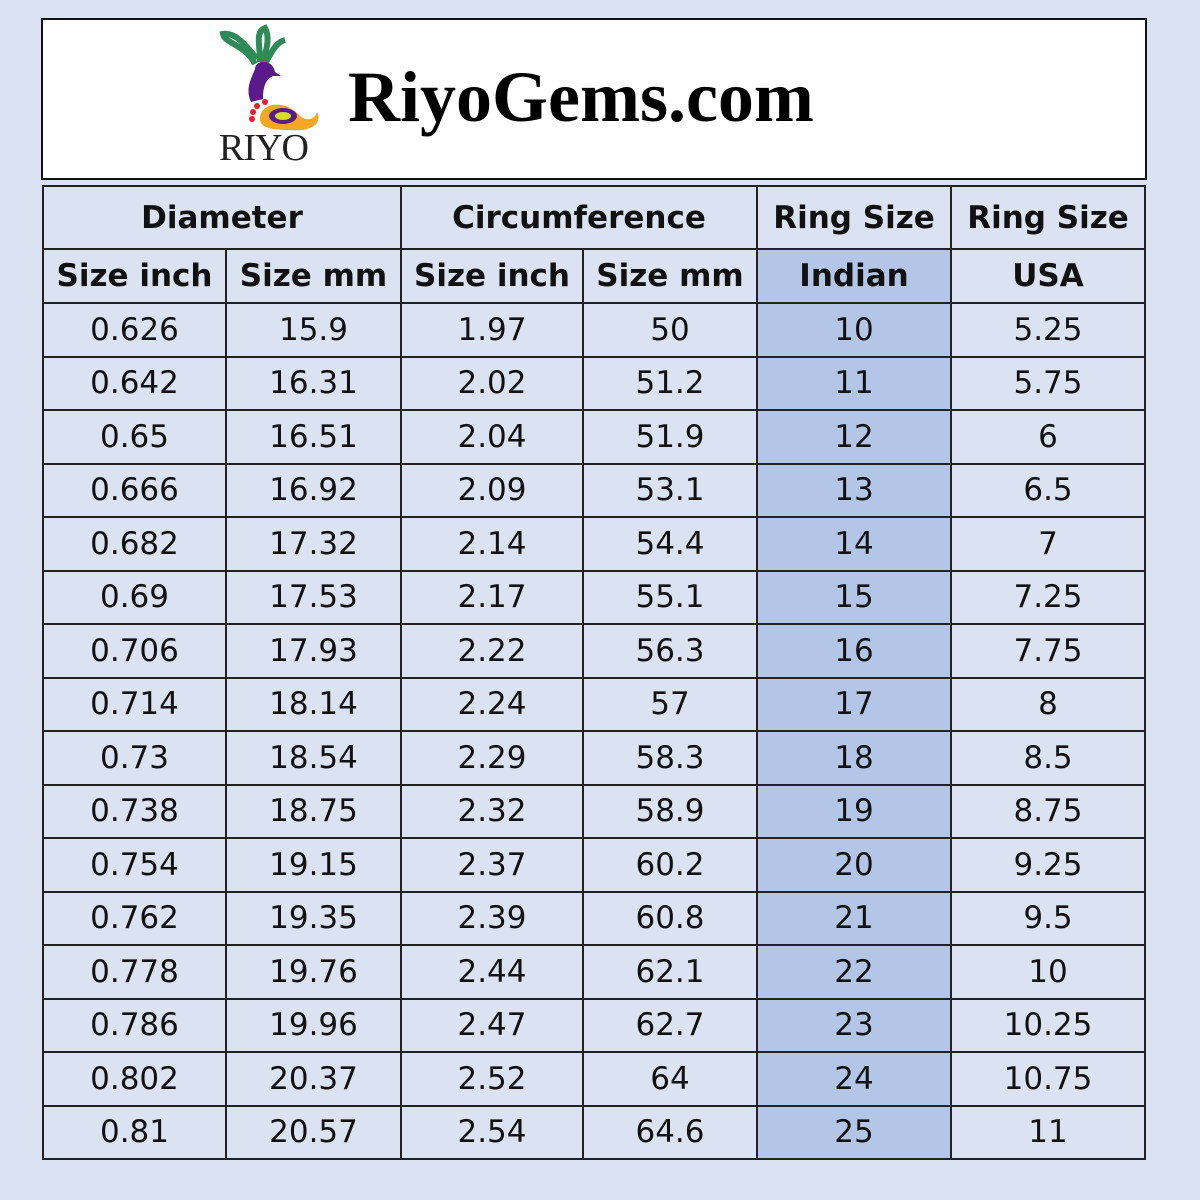  Describe the element at coordinates (1048, 651) in the screenshot. I see `cell-ring-size-usa: 7.75` at that location.